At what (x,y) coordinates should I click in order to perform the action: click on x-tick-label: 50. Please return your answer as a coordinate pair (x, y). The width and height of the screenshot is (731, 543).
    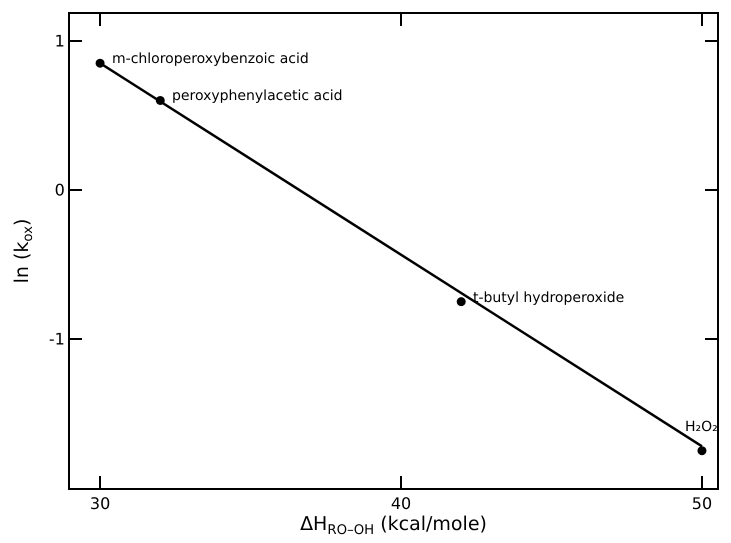
    Looking at the image, I should click on (702, 504).